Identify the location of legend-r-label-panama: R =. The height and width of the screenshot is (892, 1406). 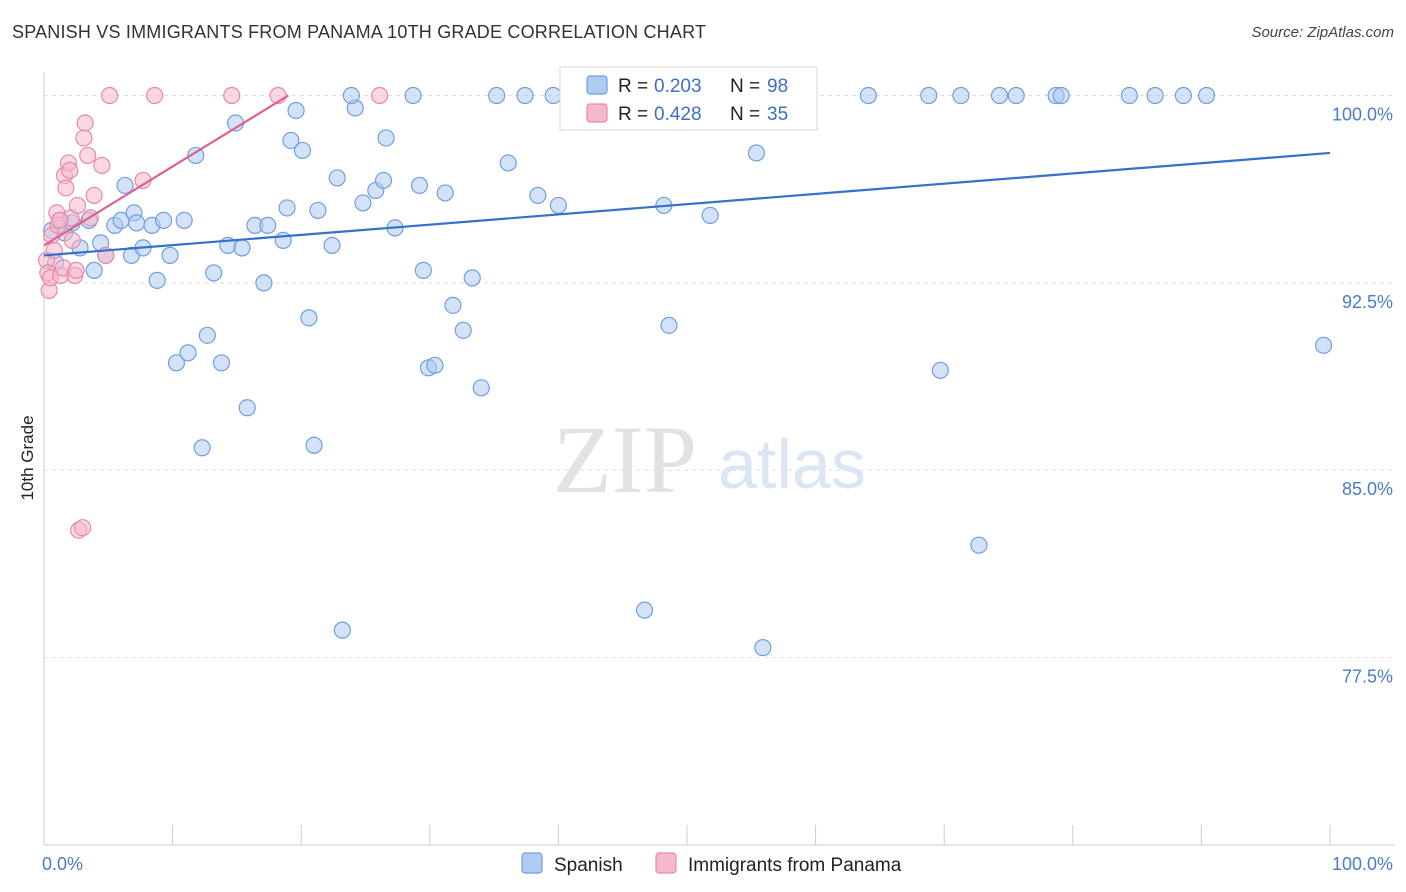
(633, 114).